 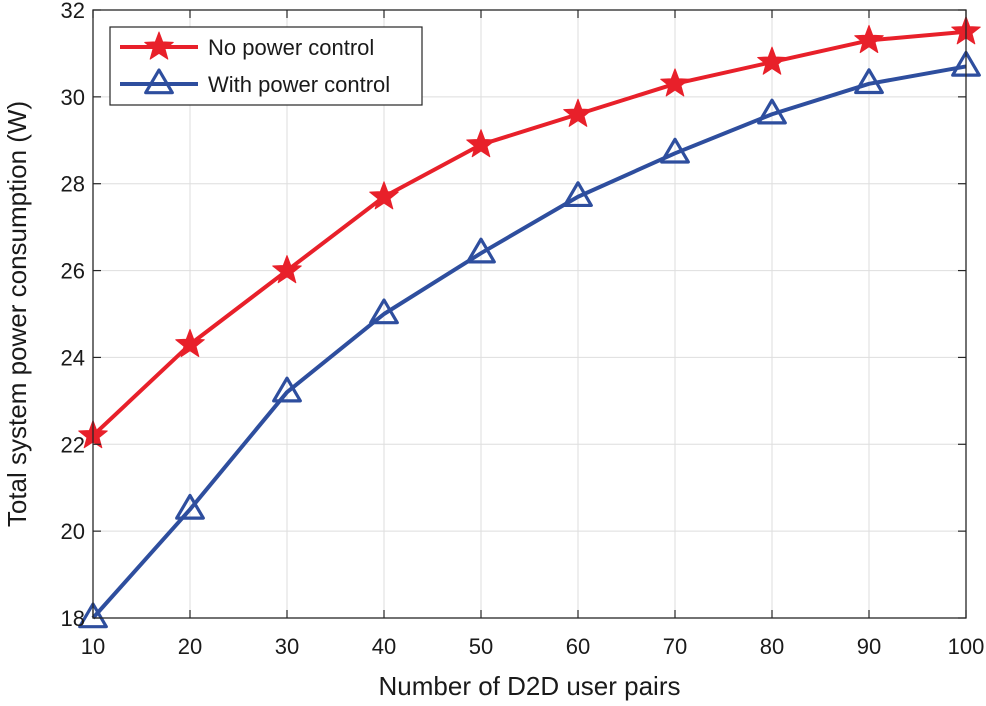 What do you see at coordinates (966, 646) in the screenshot?
I see `x-tick-label: 100` at bounding box center [966, 646].